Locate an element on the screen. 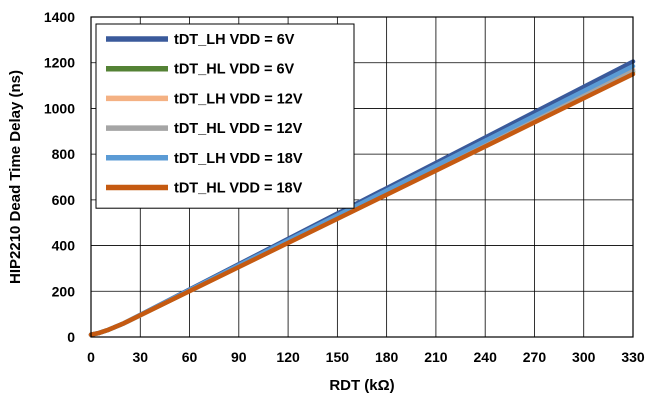 Image resolution: width=649 pixels, height=398 pixels. x-tick-label-5: 150 is located at coordinates (338, 357).